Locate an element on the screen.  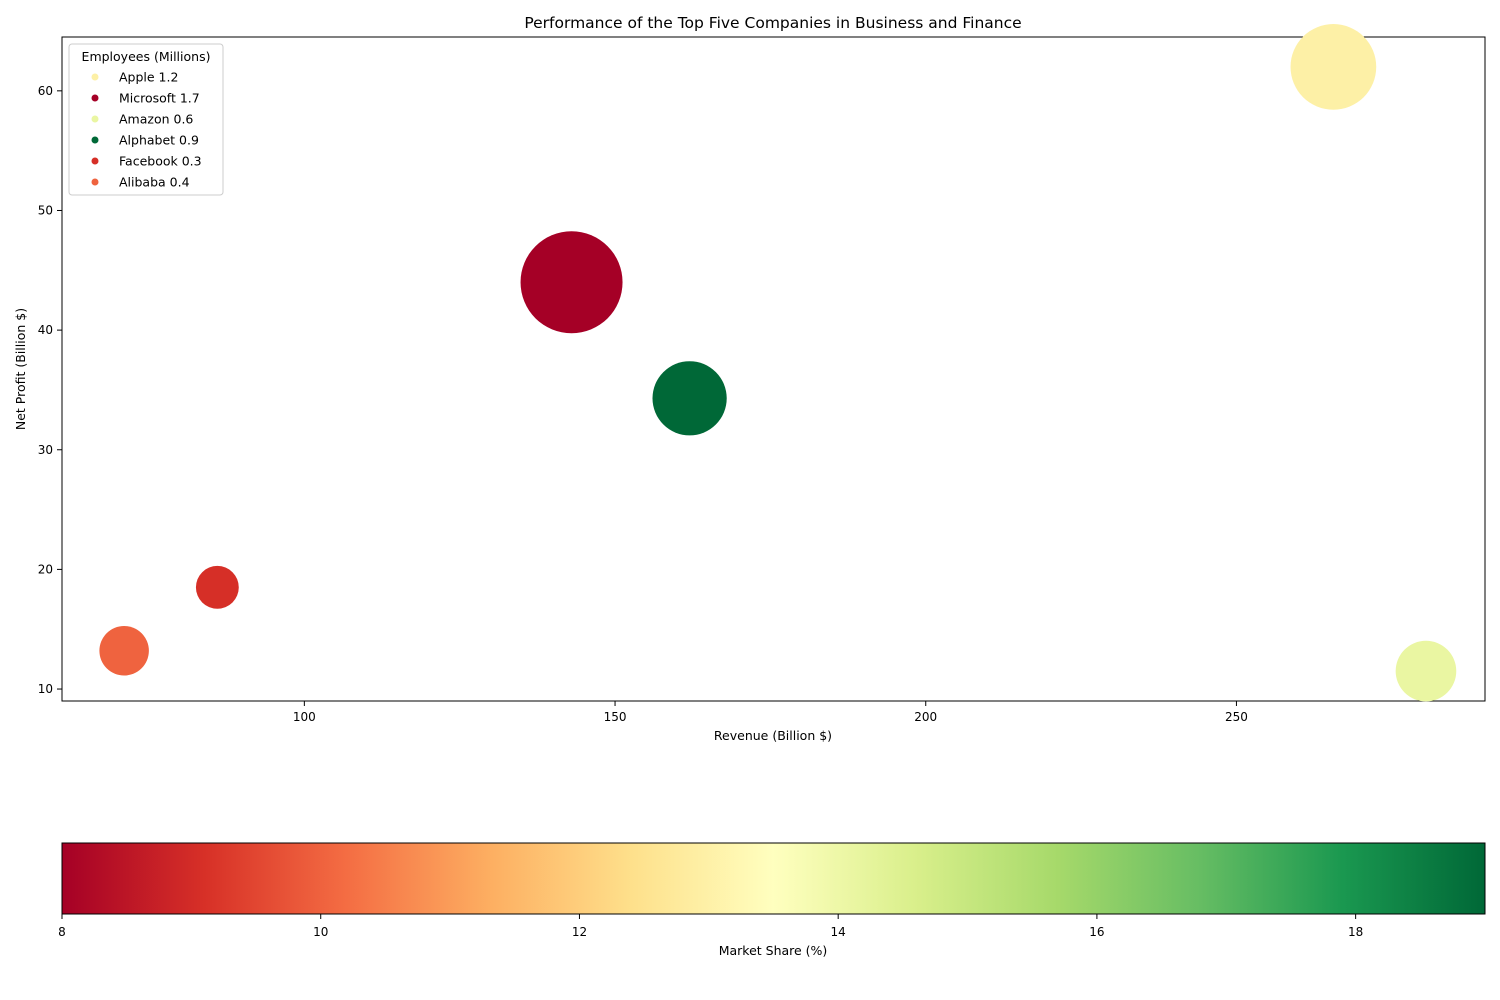
bubble-alibaba is located at coordinates (124, 651).